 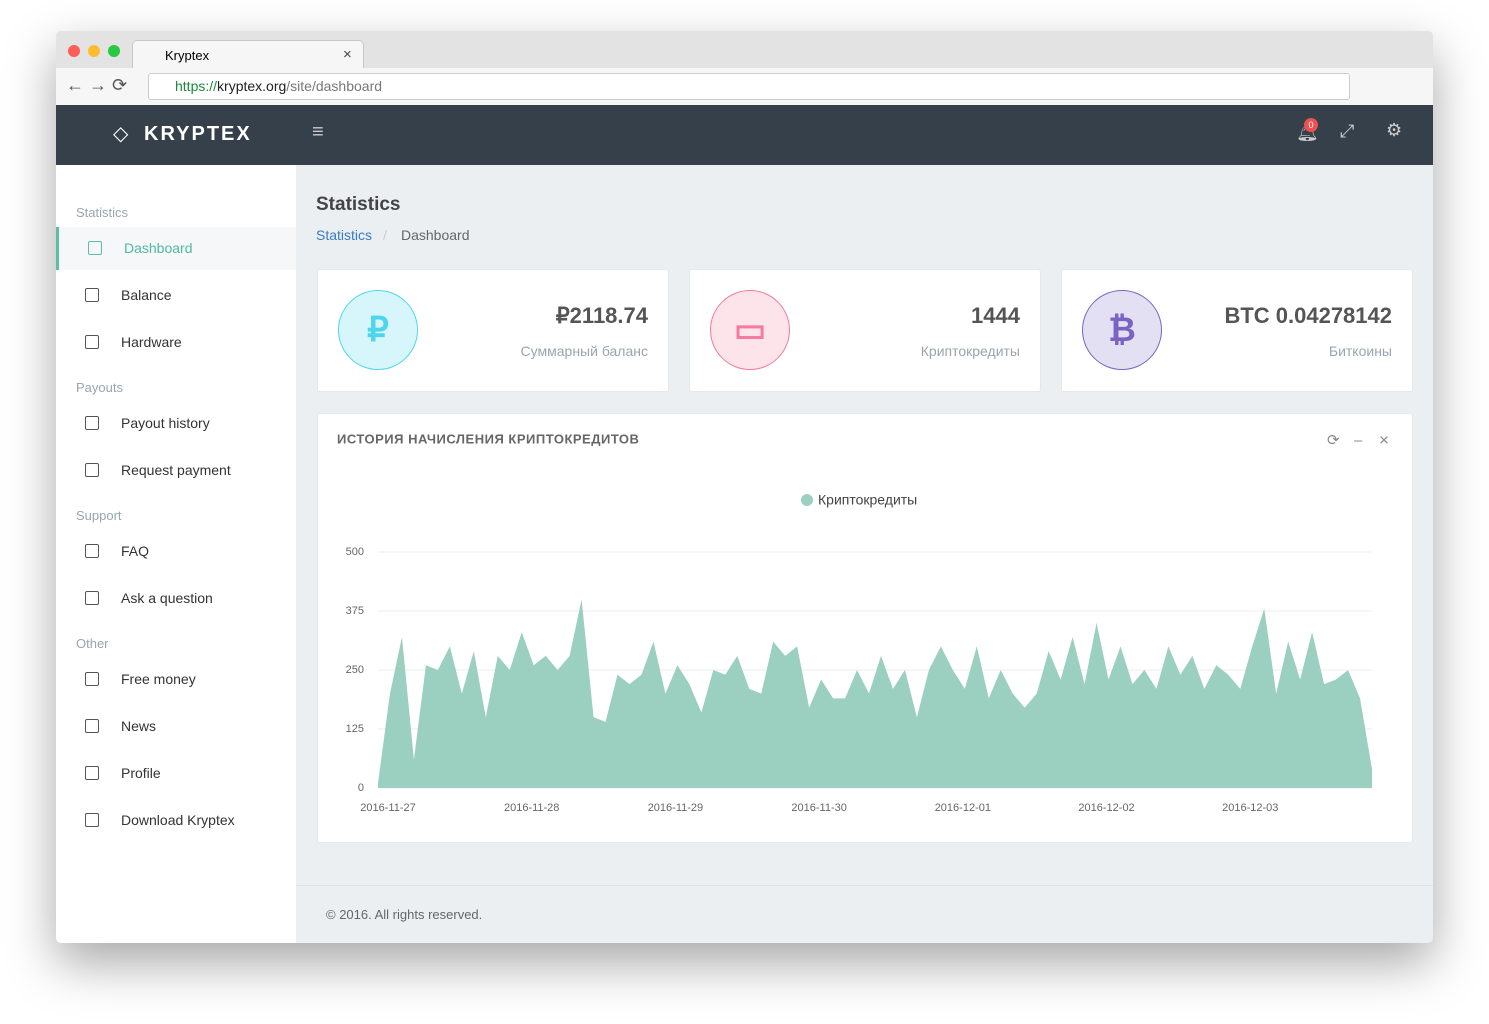 I want to click on url-host: kryptex.org, so click(x=252, y=86).